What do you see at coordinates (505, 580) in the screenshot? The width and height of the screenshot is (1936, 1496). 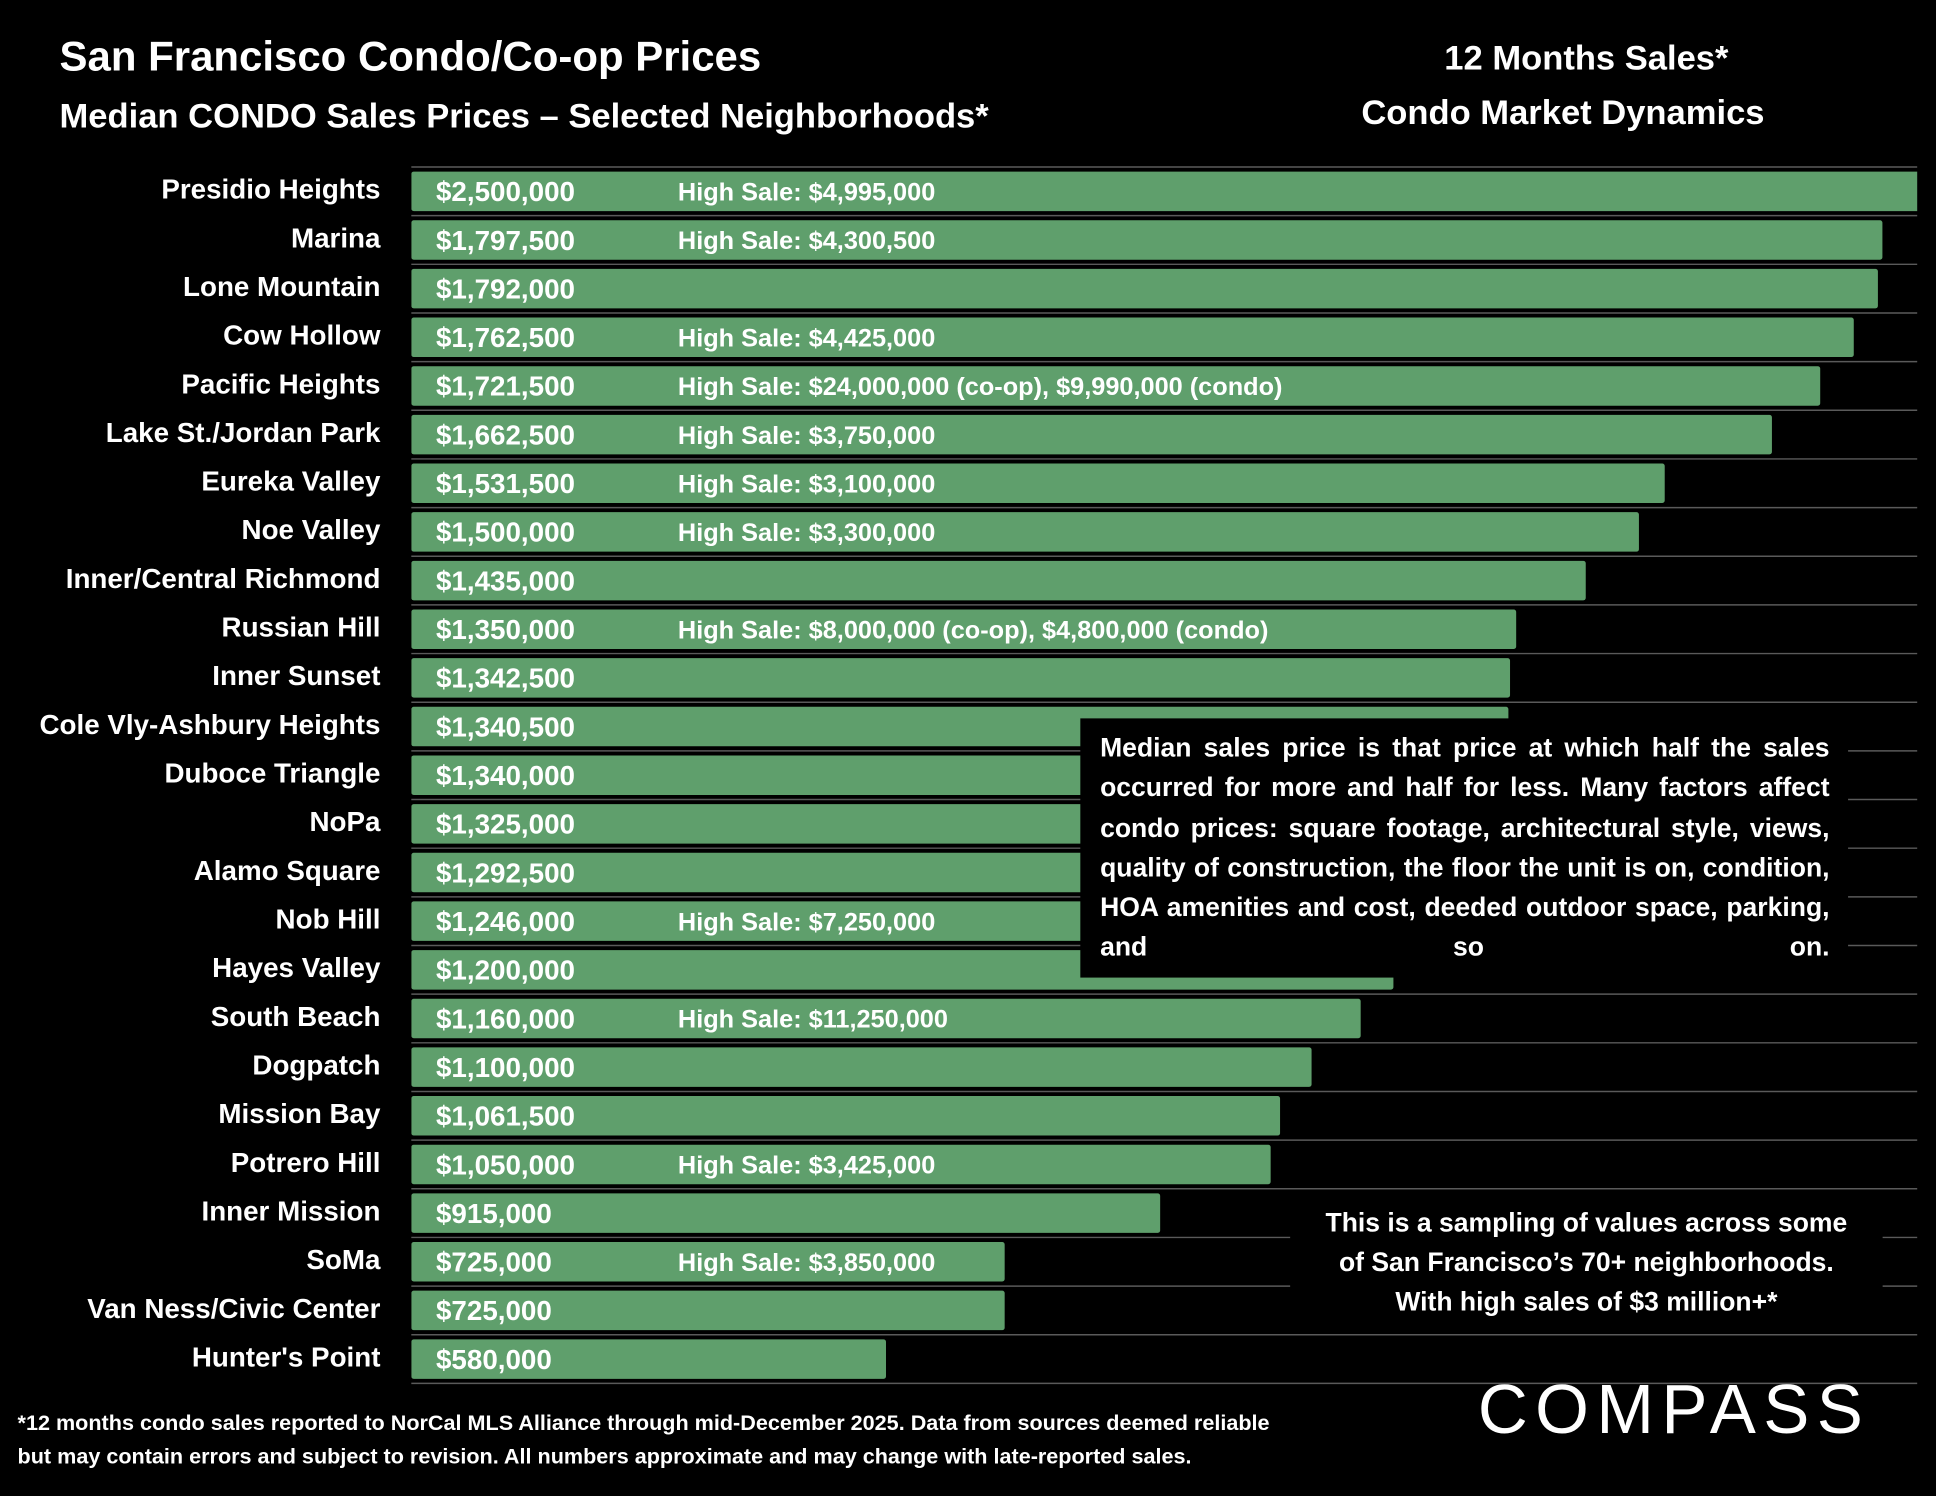 I see `value-label: $1,435,000` at bounding box center [505, 580].